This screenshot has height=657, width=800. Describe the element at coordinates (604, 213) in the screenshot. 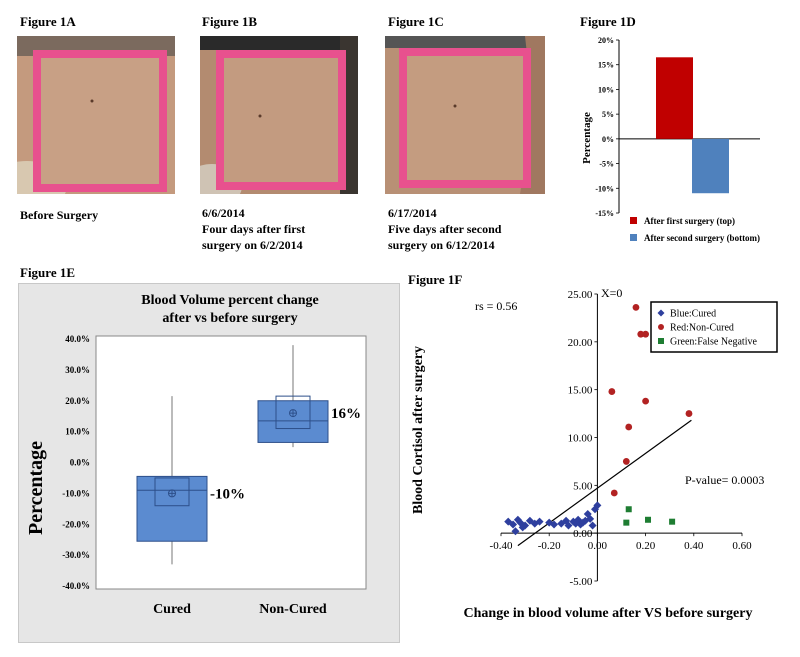

I see `figure-1d-ytick-label: -15%` at that location.